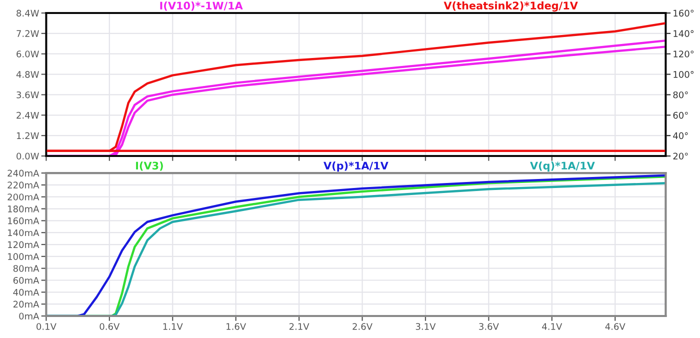 This screenshot has width=700, height=338. What do you see at coordinates (27, 156) in the screenshot?
I see `y-tick-label: 0.0W` at bounding box center [27, 156].